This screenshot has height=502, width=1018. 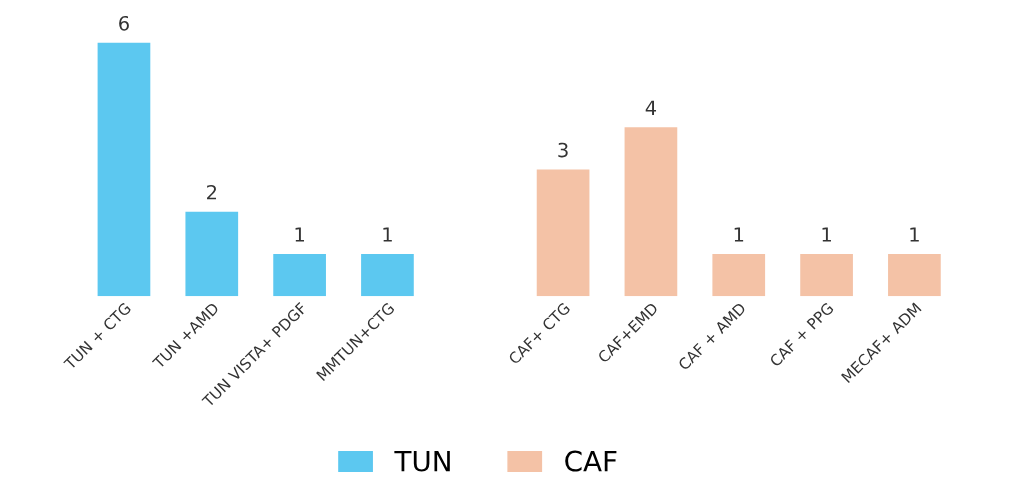 What do you see at coordinates (591, 461) in the screenshot?
I see `legend-label: CAF` at bounding box center [591, 461].